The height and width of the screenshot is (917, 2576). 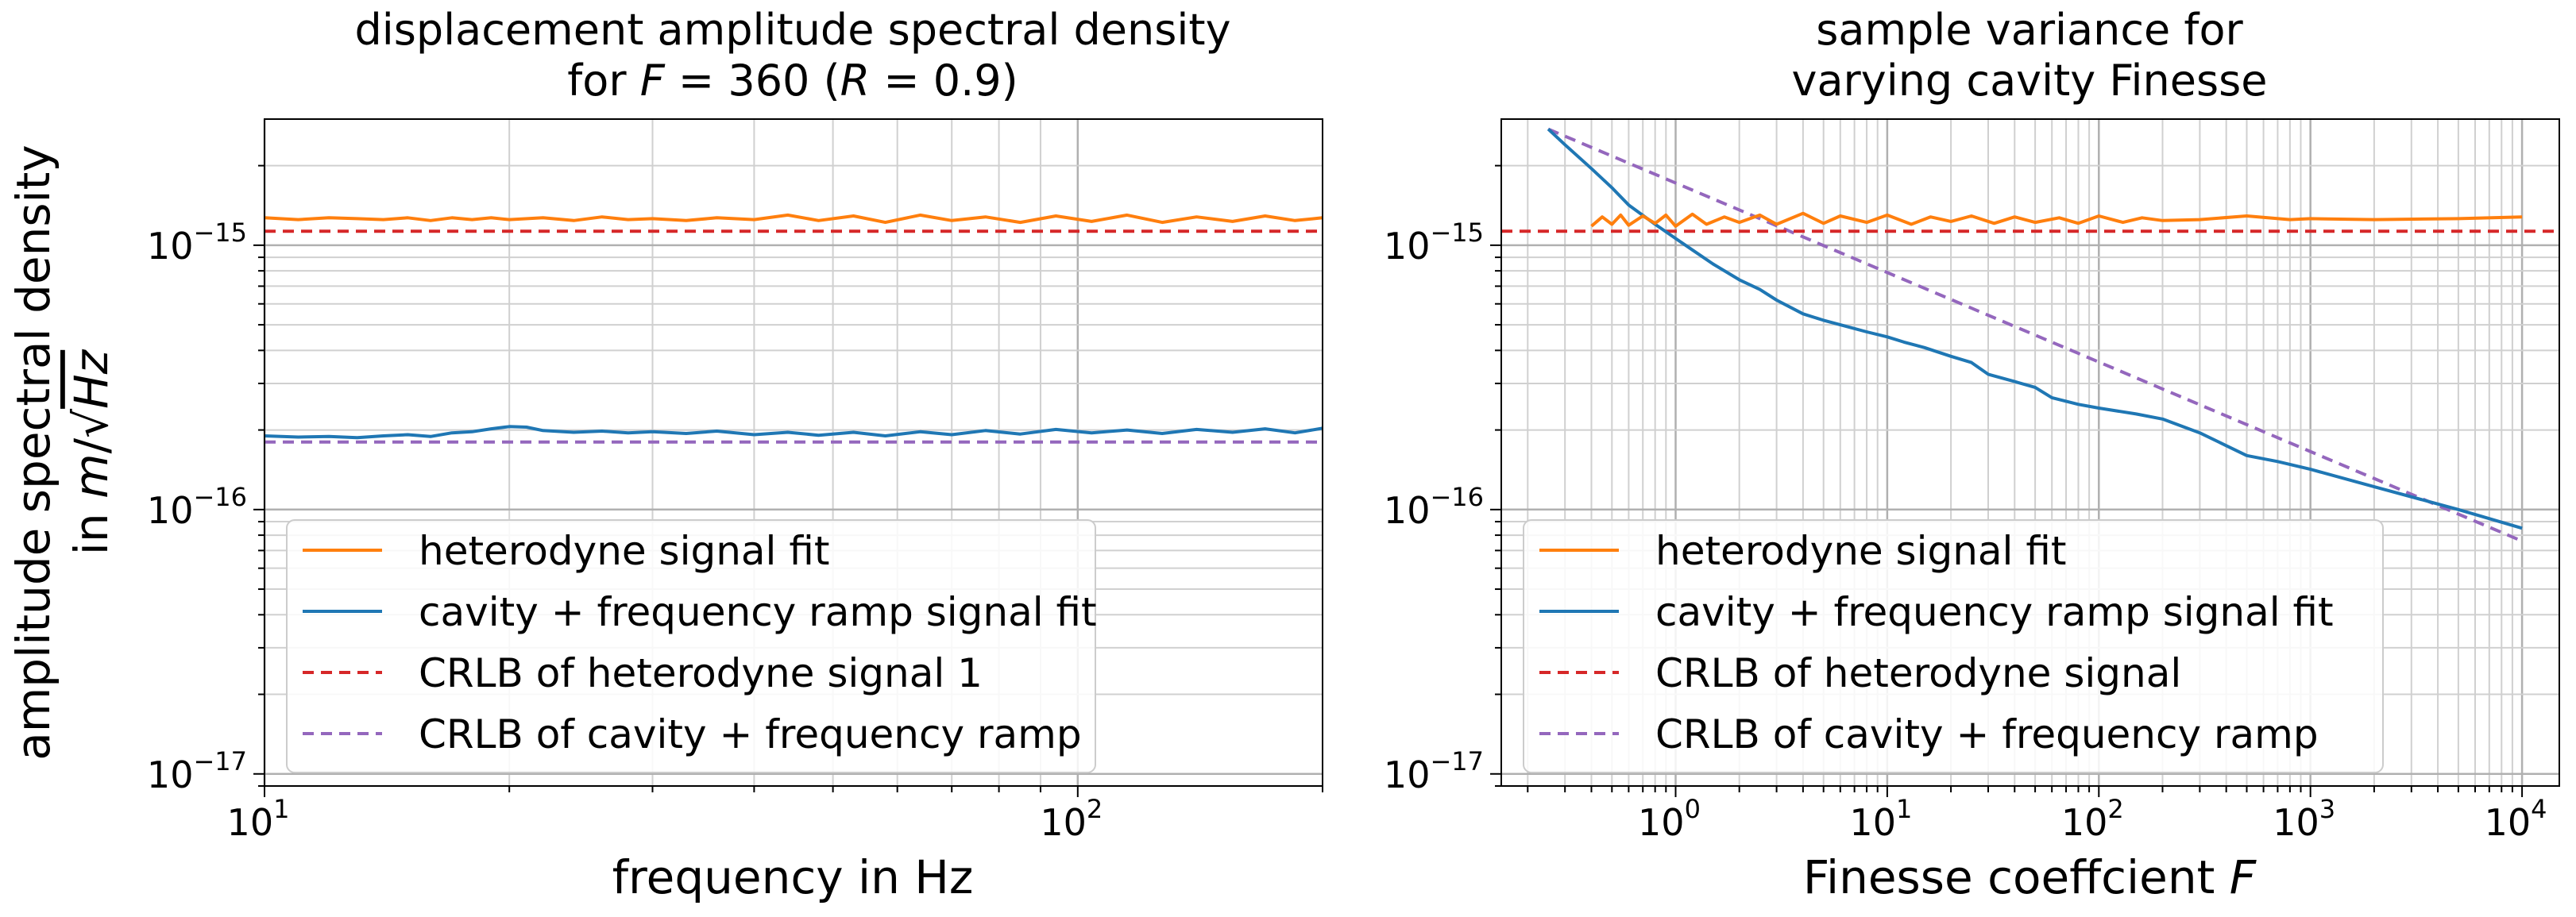 What do you see at coordinates (751, 734) in the screenshot?
I see `left-legend-label-3: CRLB of cavity + frequency ramp` at bounding box center [751, 734].